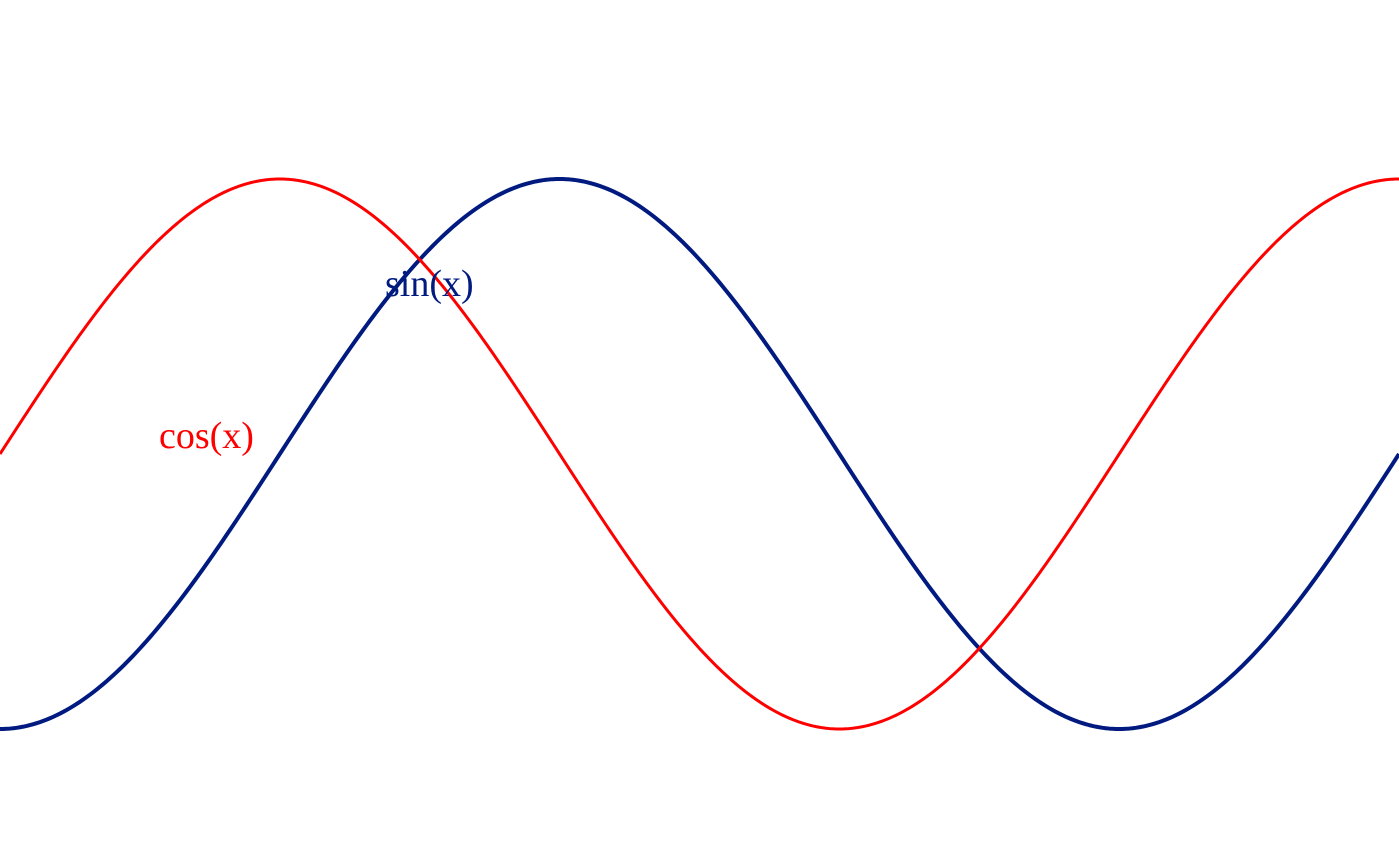 The height and width of the screenshot is (867, 1399). What do you see at coordinates (316, 360) in the screenshot?
I see `series-labels: sin(x) cos(x)` at bounding box center [316, 360].